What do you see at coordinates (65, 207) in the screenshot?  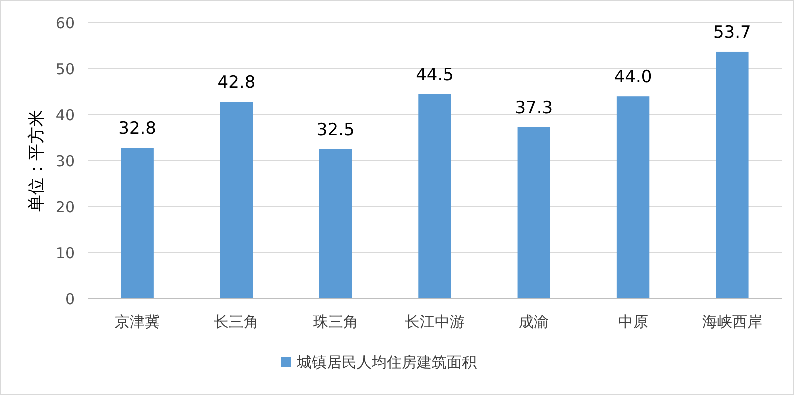 I see `y-tick-label: 20` at bounding box center [65, 207].